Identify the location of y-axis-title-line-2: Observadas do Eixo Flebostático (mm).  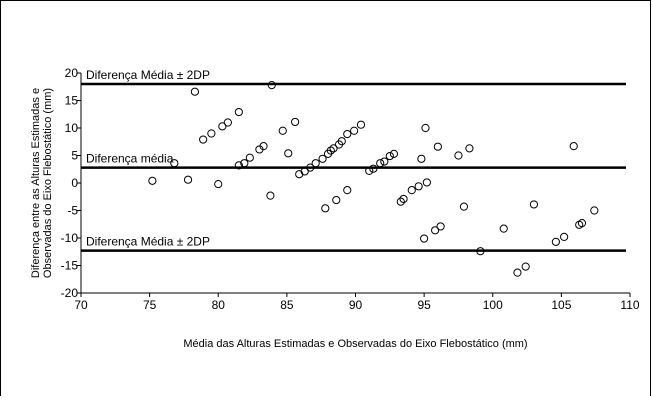
(48, 183).